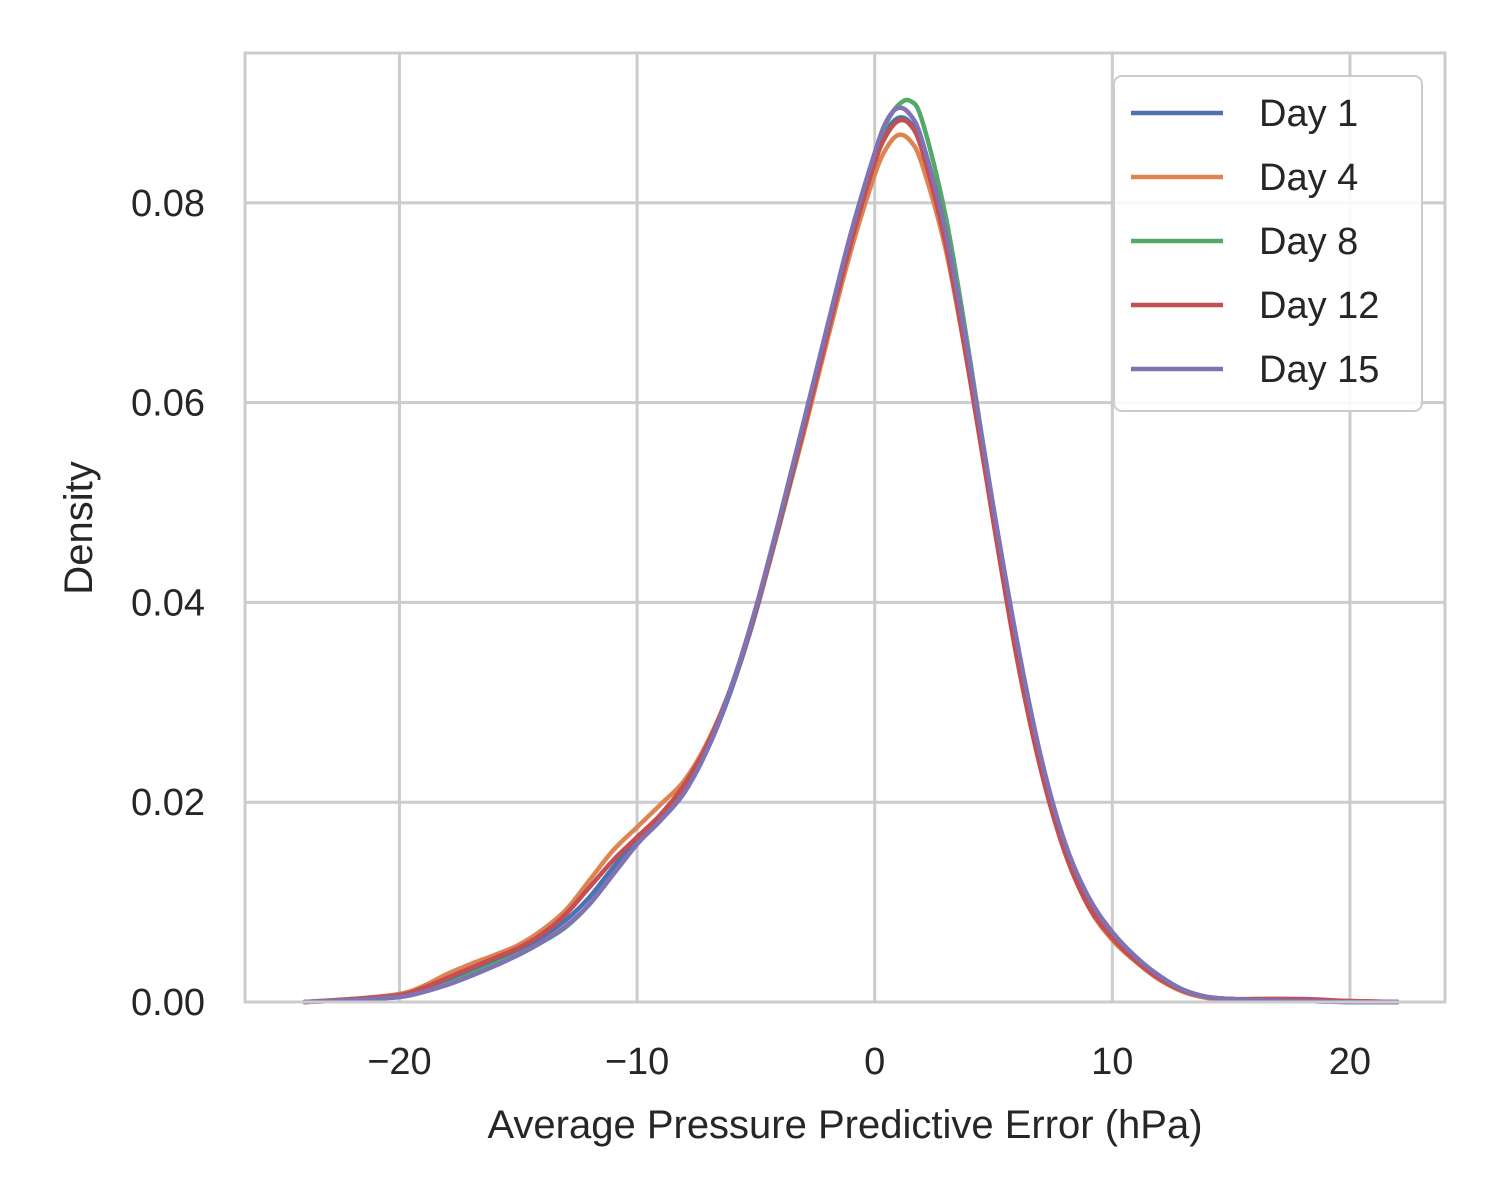  I want to click on legend-label-day-15: Day 15, so click(1319, 370).